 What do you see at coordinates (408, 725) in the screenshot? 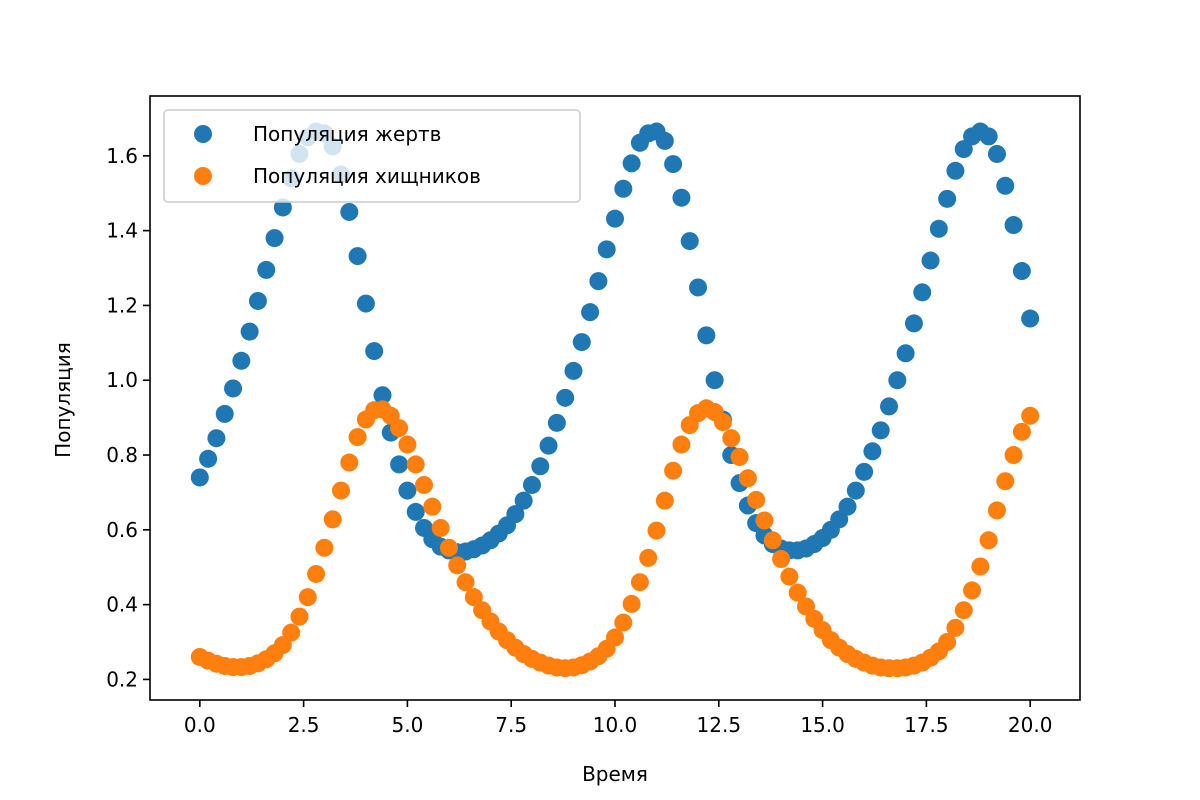
I see `x-tick-label: 5.0` at bounding box center [408, 725].